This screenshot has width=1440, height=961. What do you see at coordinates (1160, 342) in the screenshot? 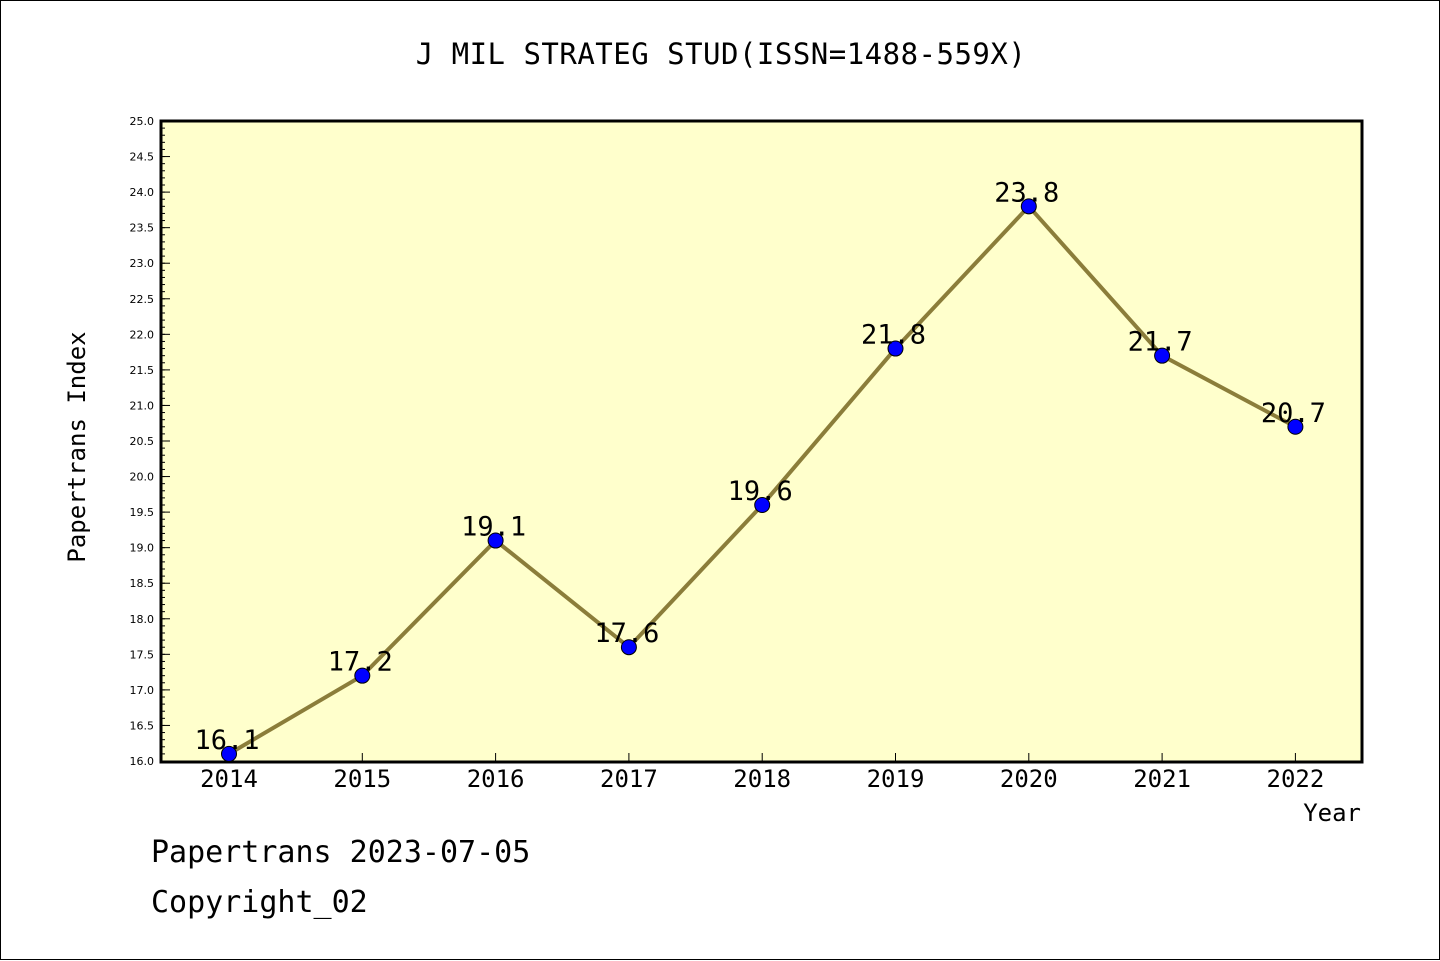
I see `data-label: 21.7` at bounding box center [1160, 342].